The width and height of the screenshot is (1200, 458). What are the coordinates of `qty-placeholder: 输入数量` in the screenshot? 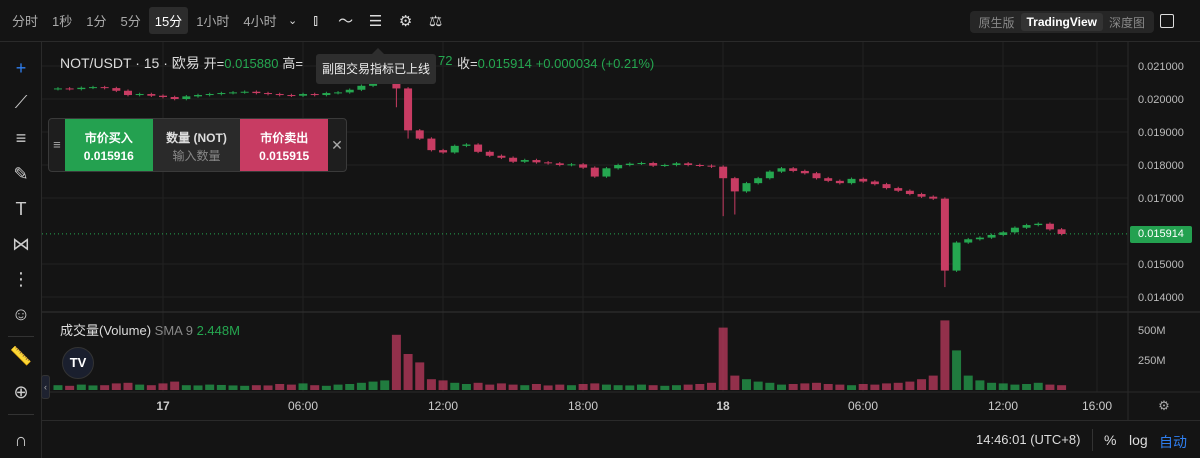 It's located at (196, 156).